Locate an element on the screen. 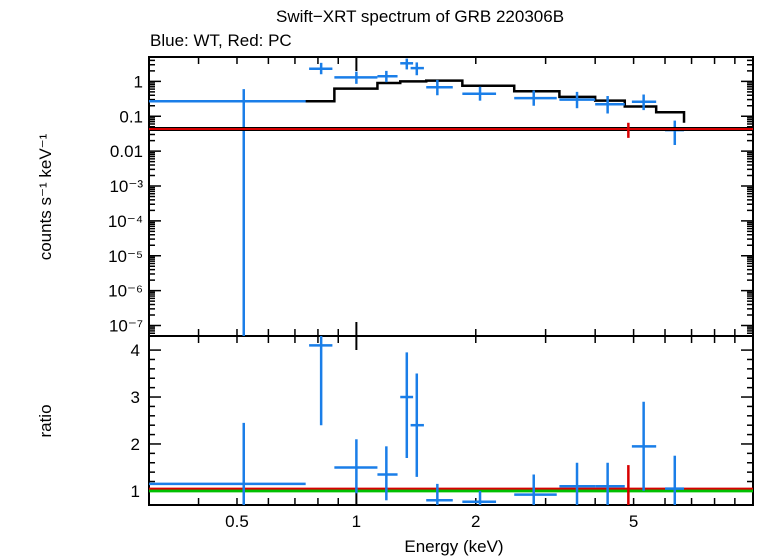 The image size is (758, 556). spectrum-y-tick-label: 10⁻⁶ is located at coordinates (125, 291).